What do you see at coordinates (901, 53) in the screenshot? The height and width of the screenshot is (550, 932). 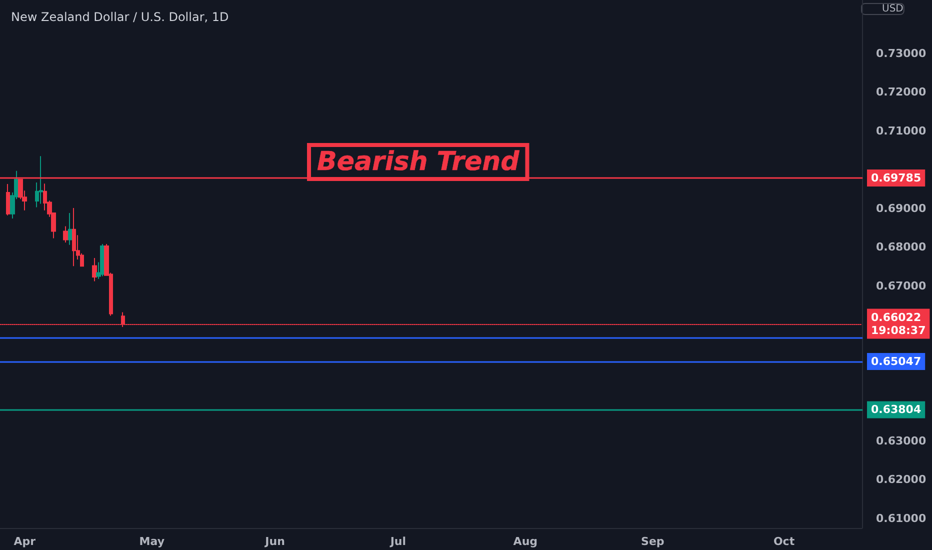 I see `y-tick-label: 0.73000` at bounding box center [901, 53].